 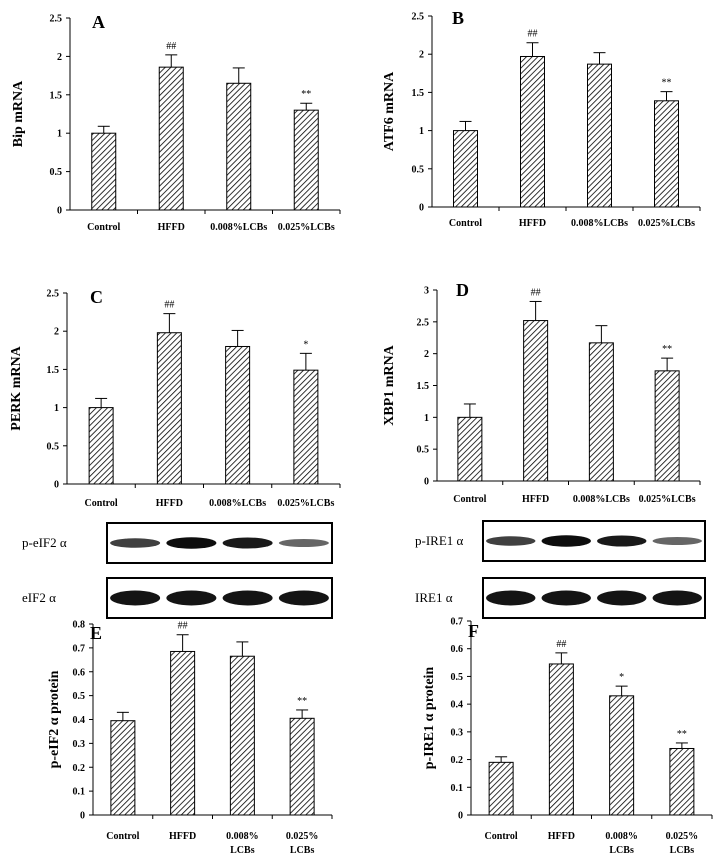 What do you see at coordinates (44, 542) in the screenshot?
I see `blot-label: p-eIF2 α` at bounding box center [44, 542].